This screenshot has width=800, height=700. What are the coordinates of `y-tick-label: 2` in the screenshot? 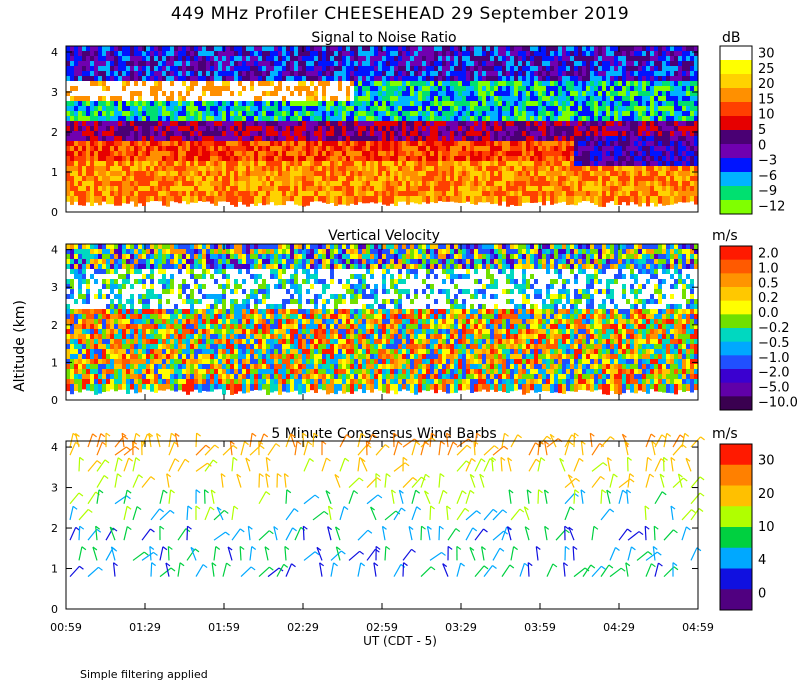 It's located at (54, 325).